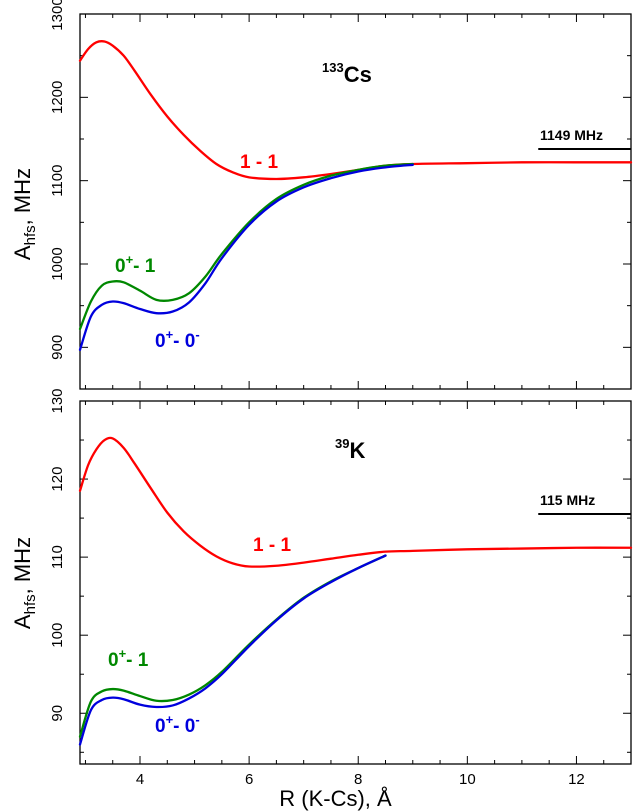 The image size is (635, 812). What do you see at coordinates (57, 97) in the screenshot?
I see `y-tick-label: 1200` at bounding box center [57, 97].